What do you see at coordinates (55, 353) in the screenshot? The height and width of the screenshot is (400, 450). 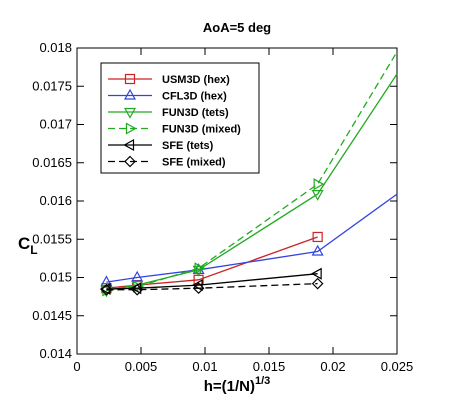 I see `y-tick-label: 0.014` at bounding box center [55, 353].